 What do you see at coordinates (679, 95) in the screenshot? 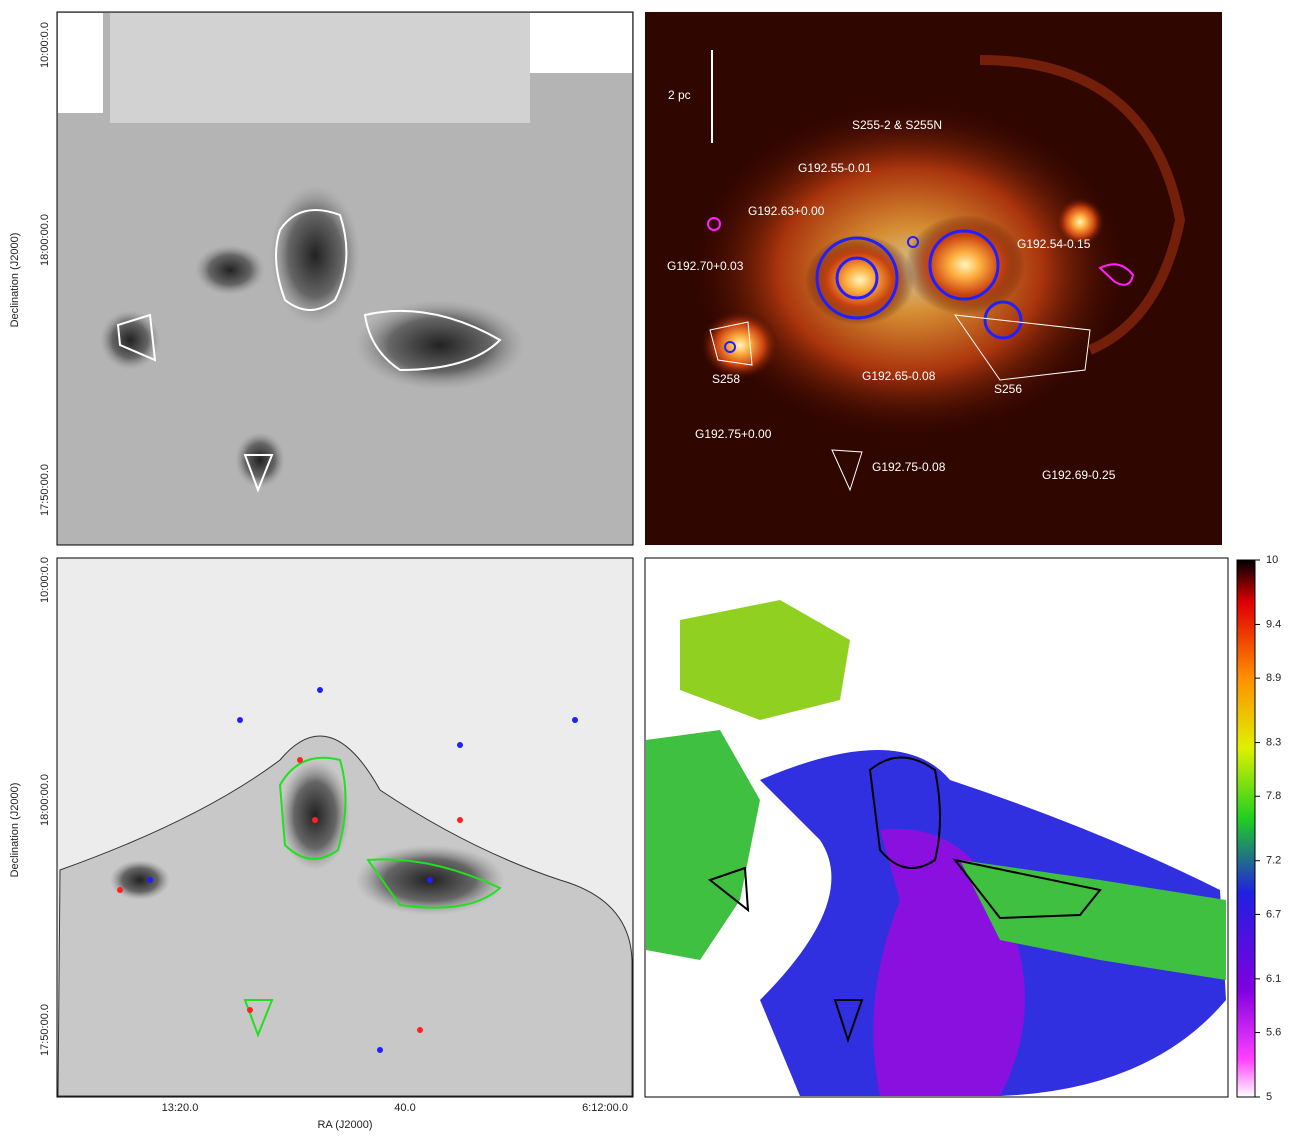
I see `annotation: 2 pc` at bounding box center [679, 95].